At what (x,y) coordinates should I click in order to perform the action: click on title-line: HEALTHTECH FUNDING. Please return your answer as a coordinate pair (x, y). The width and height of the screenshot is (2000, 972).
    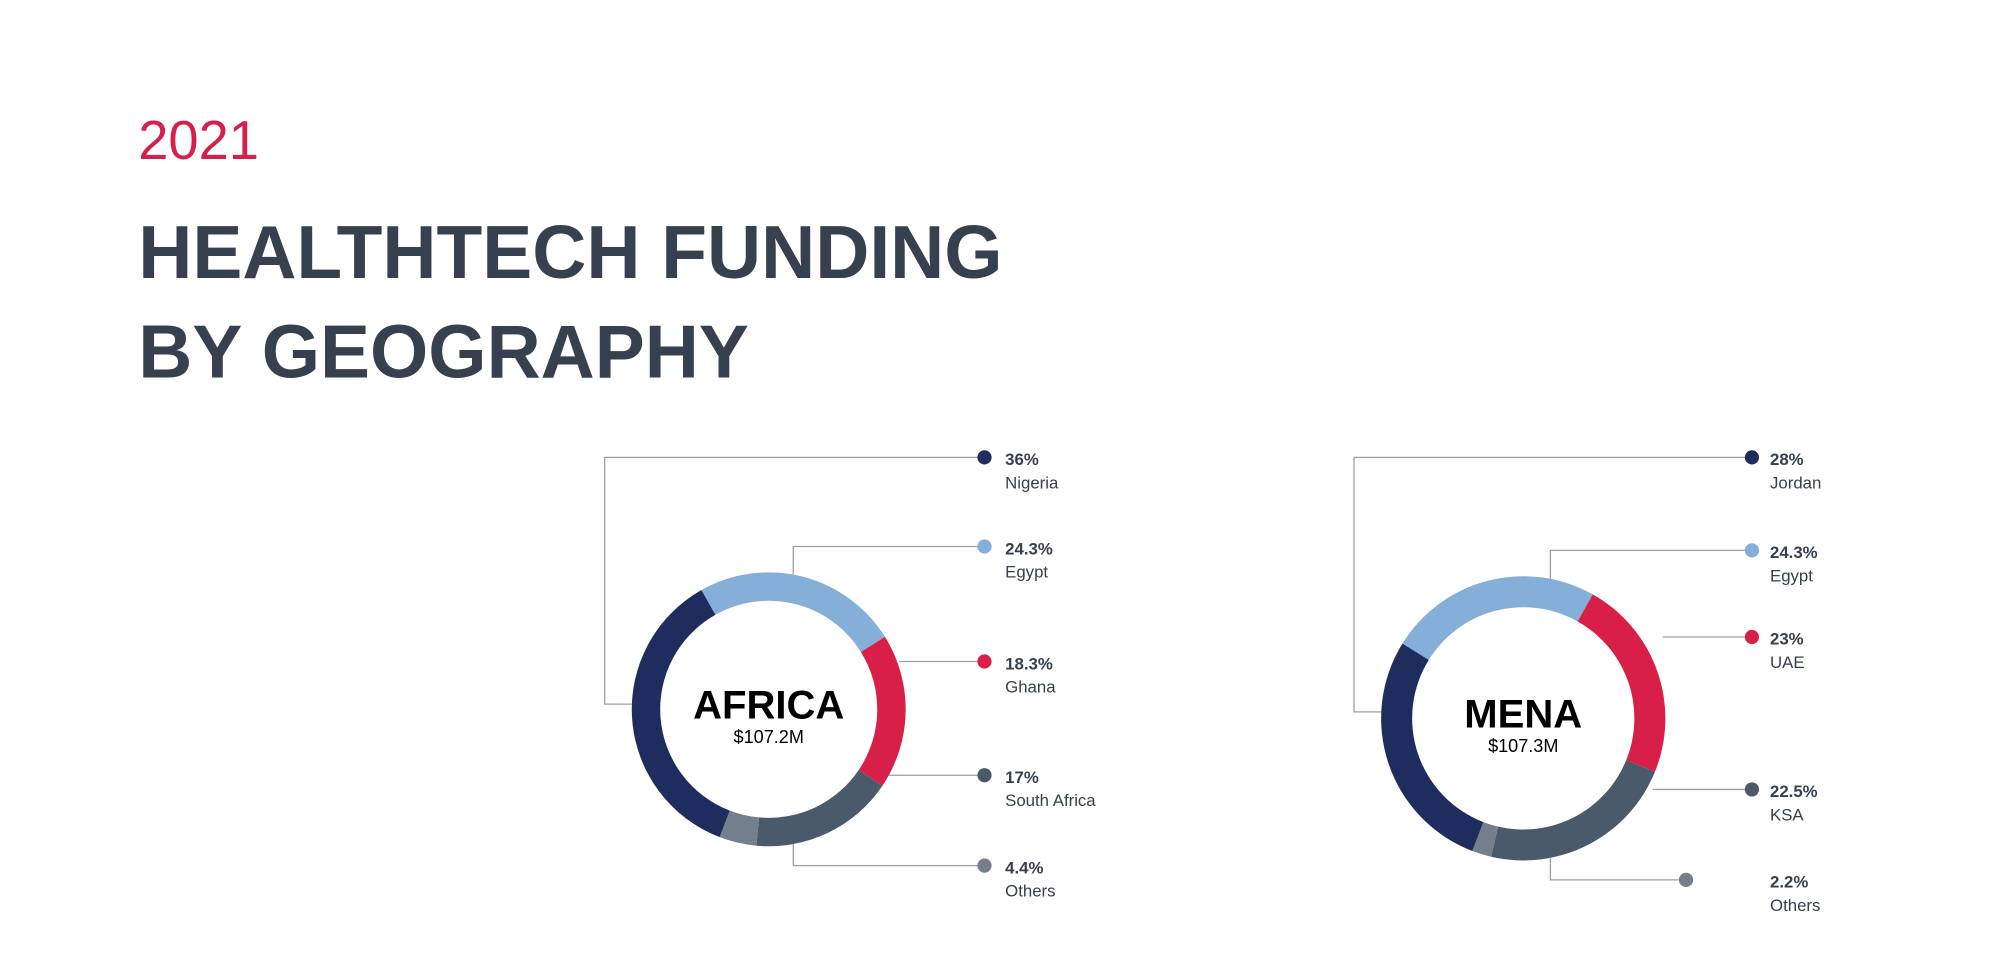
    Looking at the image, I should click on (570, 252).